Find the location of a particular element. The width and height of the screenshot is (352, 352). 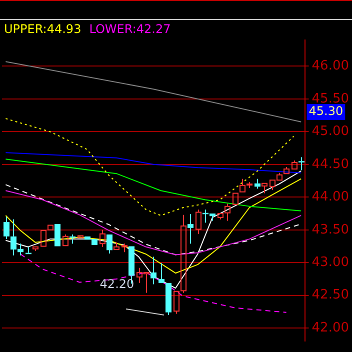

annotation: 45.30 is located at coordinates (326, 111).